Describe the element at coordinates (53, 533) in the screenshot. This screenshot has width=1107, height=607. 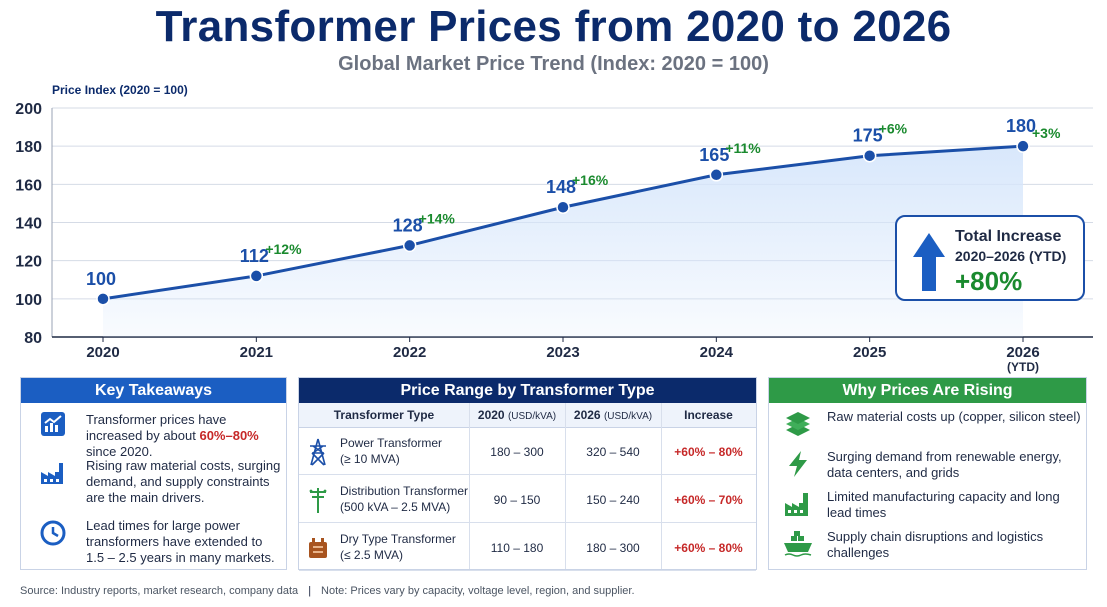
I see `clock-icon` at that location.